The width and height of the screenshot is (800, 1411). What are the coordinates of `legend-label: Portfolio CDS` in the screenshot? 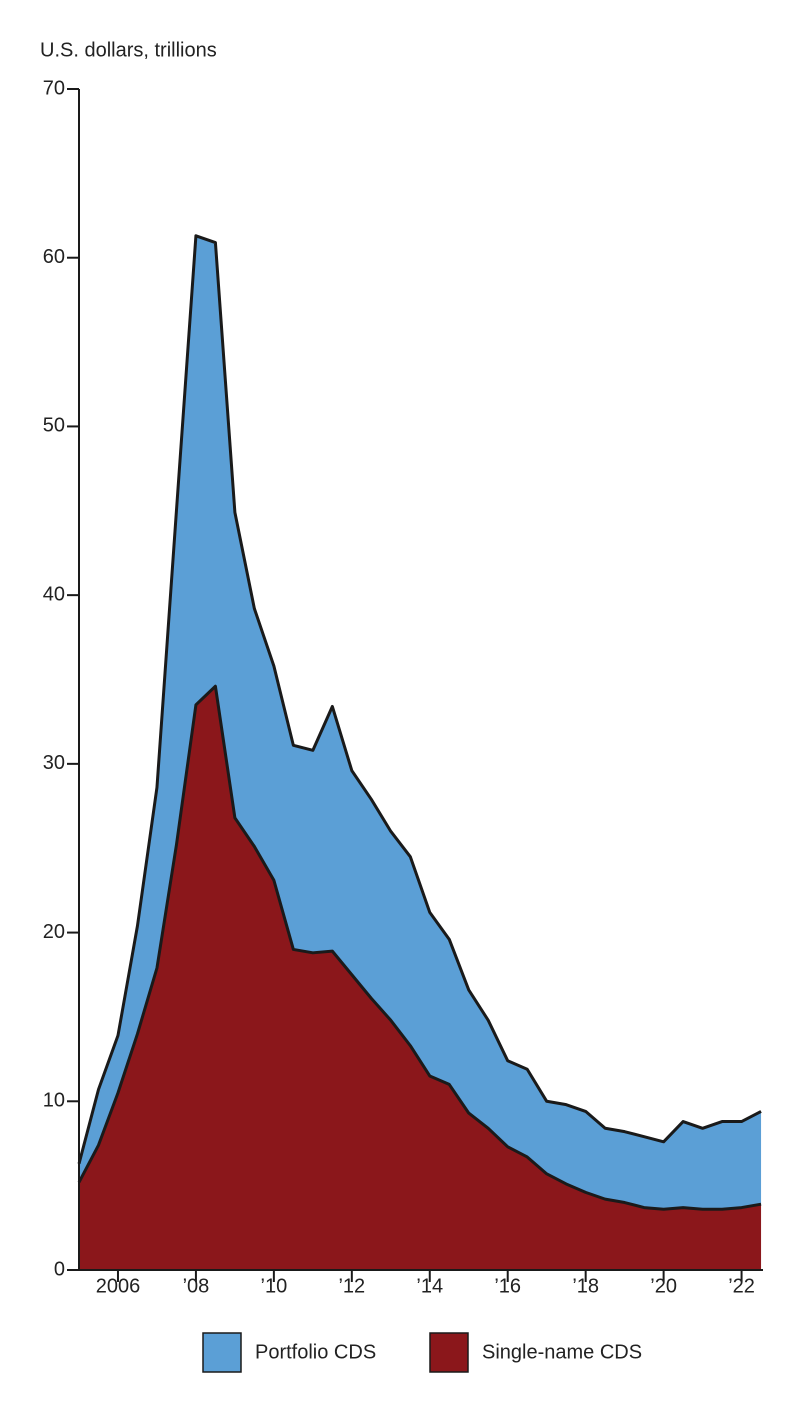 It's located at (315, 1352).